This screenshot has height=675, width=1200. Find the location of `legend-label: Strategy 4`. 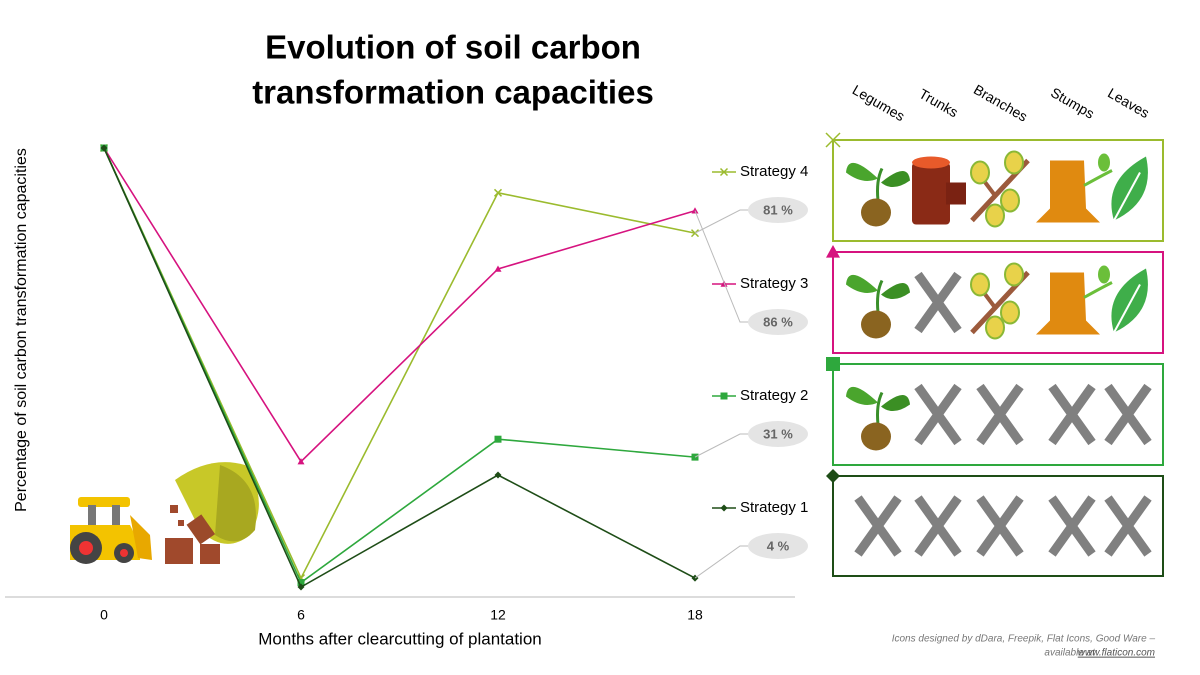

legend-label: Strategy 4 is located at coordinates (774, 171).